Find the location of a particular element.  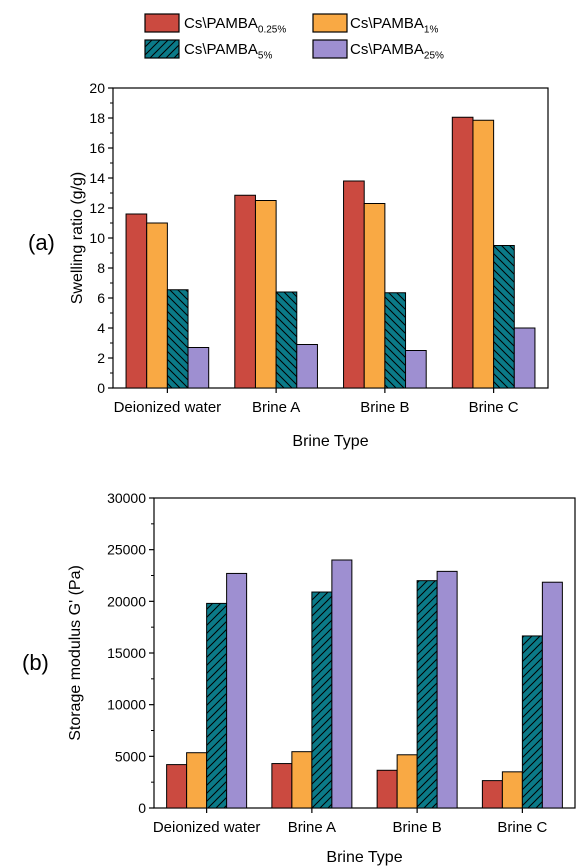

legend-label-2: Cs\PAMBA1% is located at coordinates (394, 25).